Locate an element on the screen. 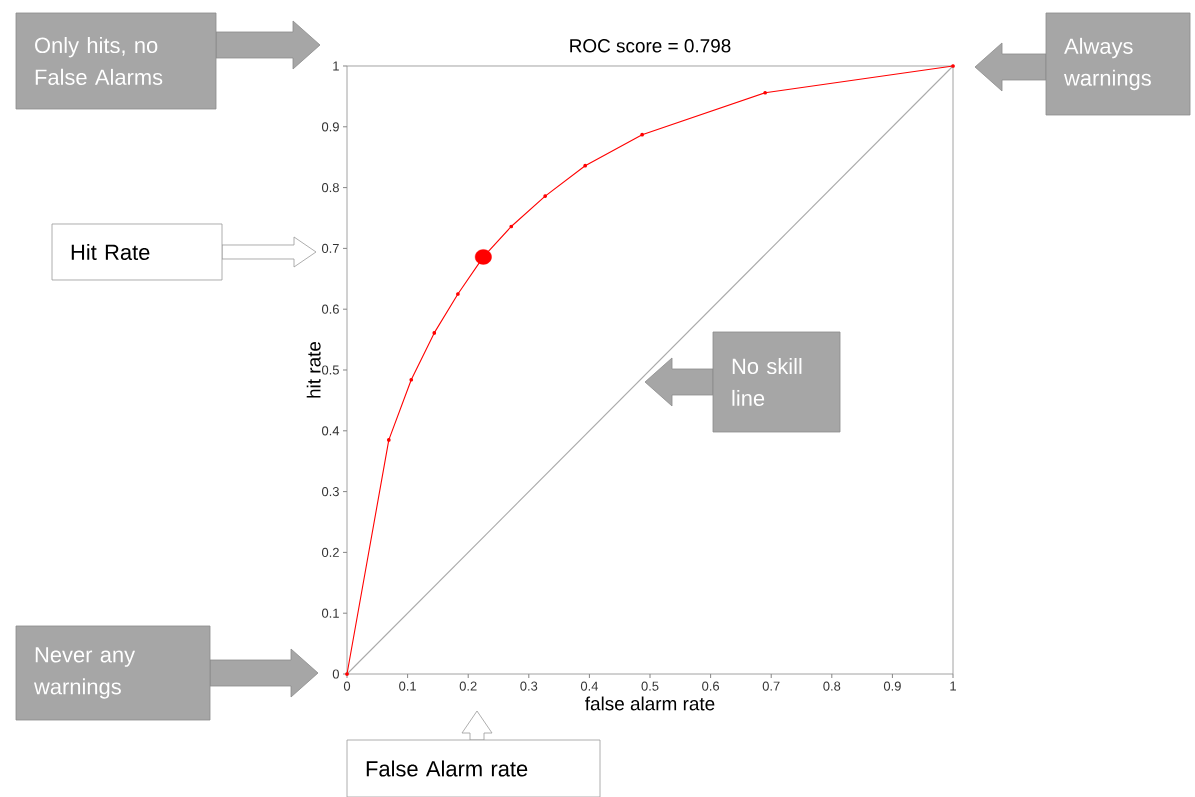 The height and width of the screenshot is (797, 1195). x-tick-label: 0.2 is located at coordinates (468, 686).